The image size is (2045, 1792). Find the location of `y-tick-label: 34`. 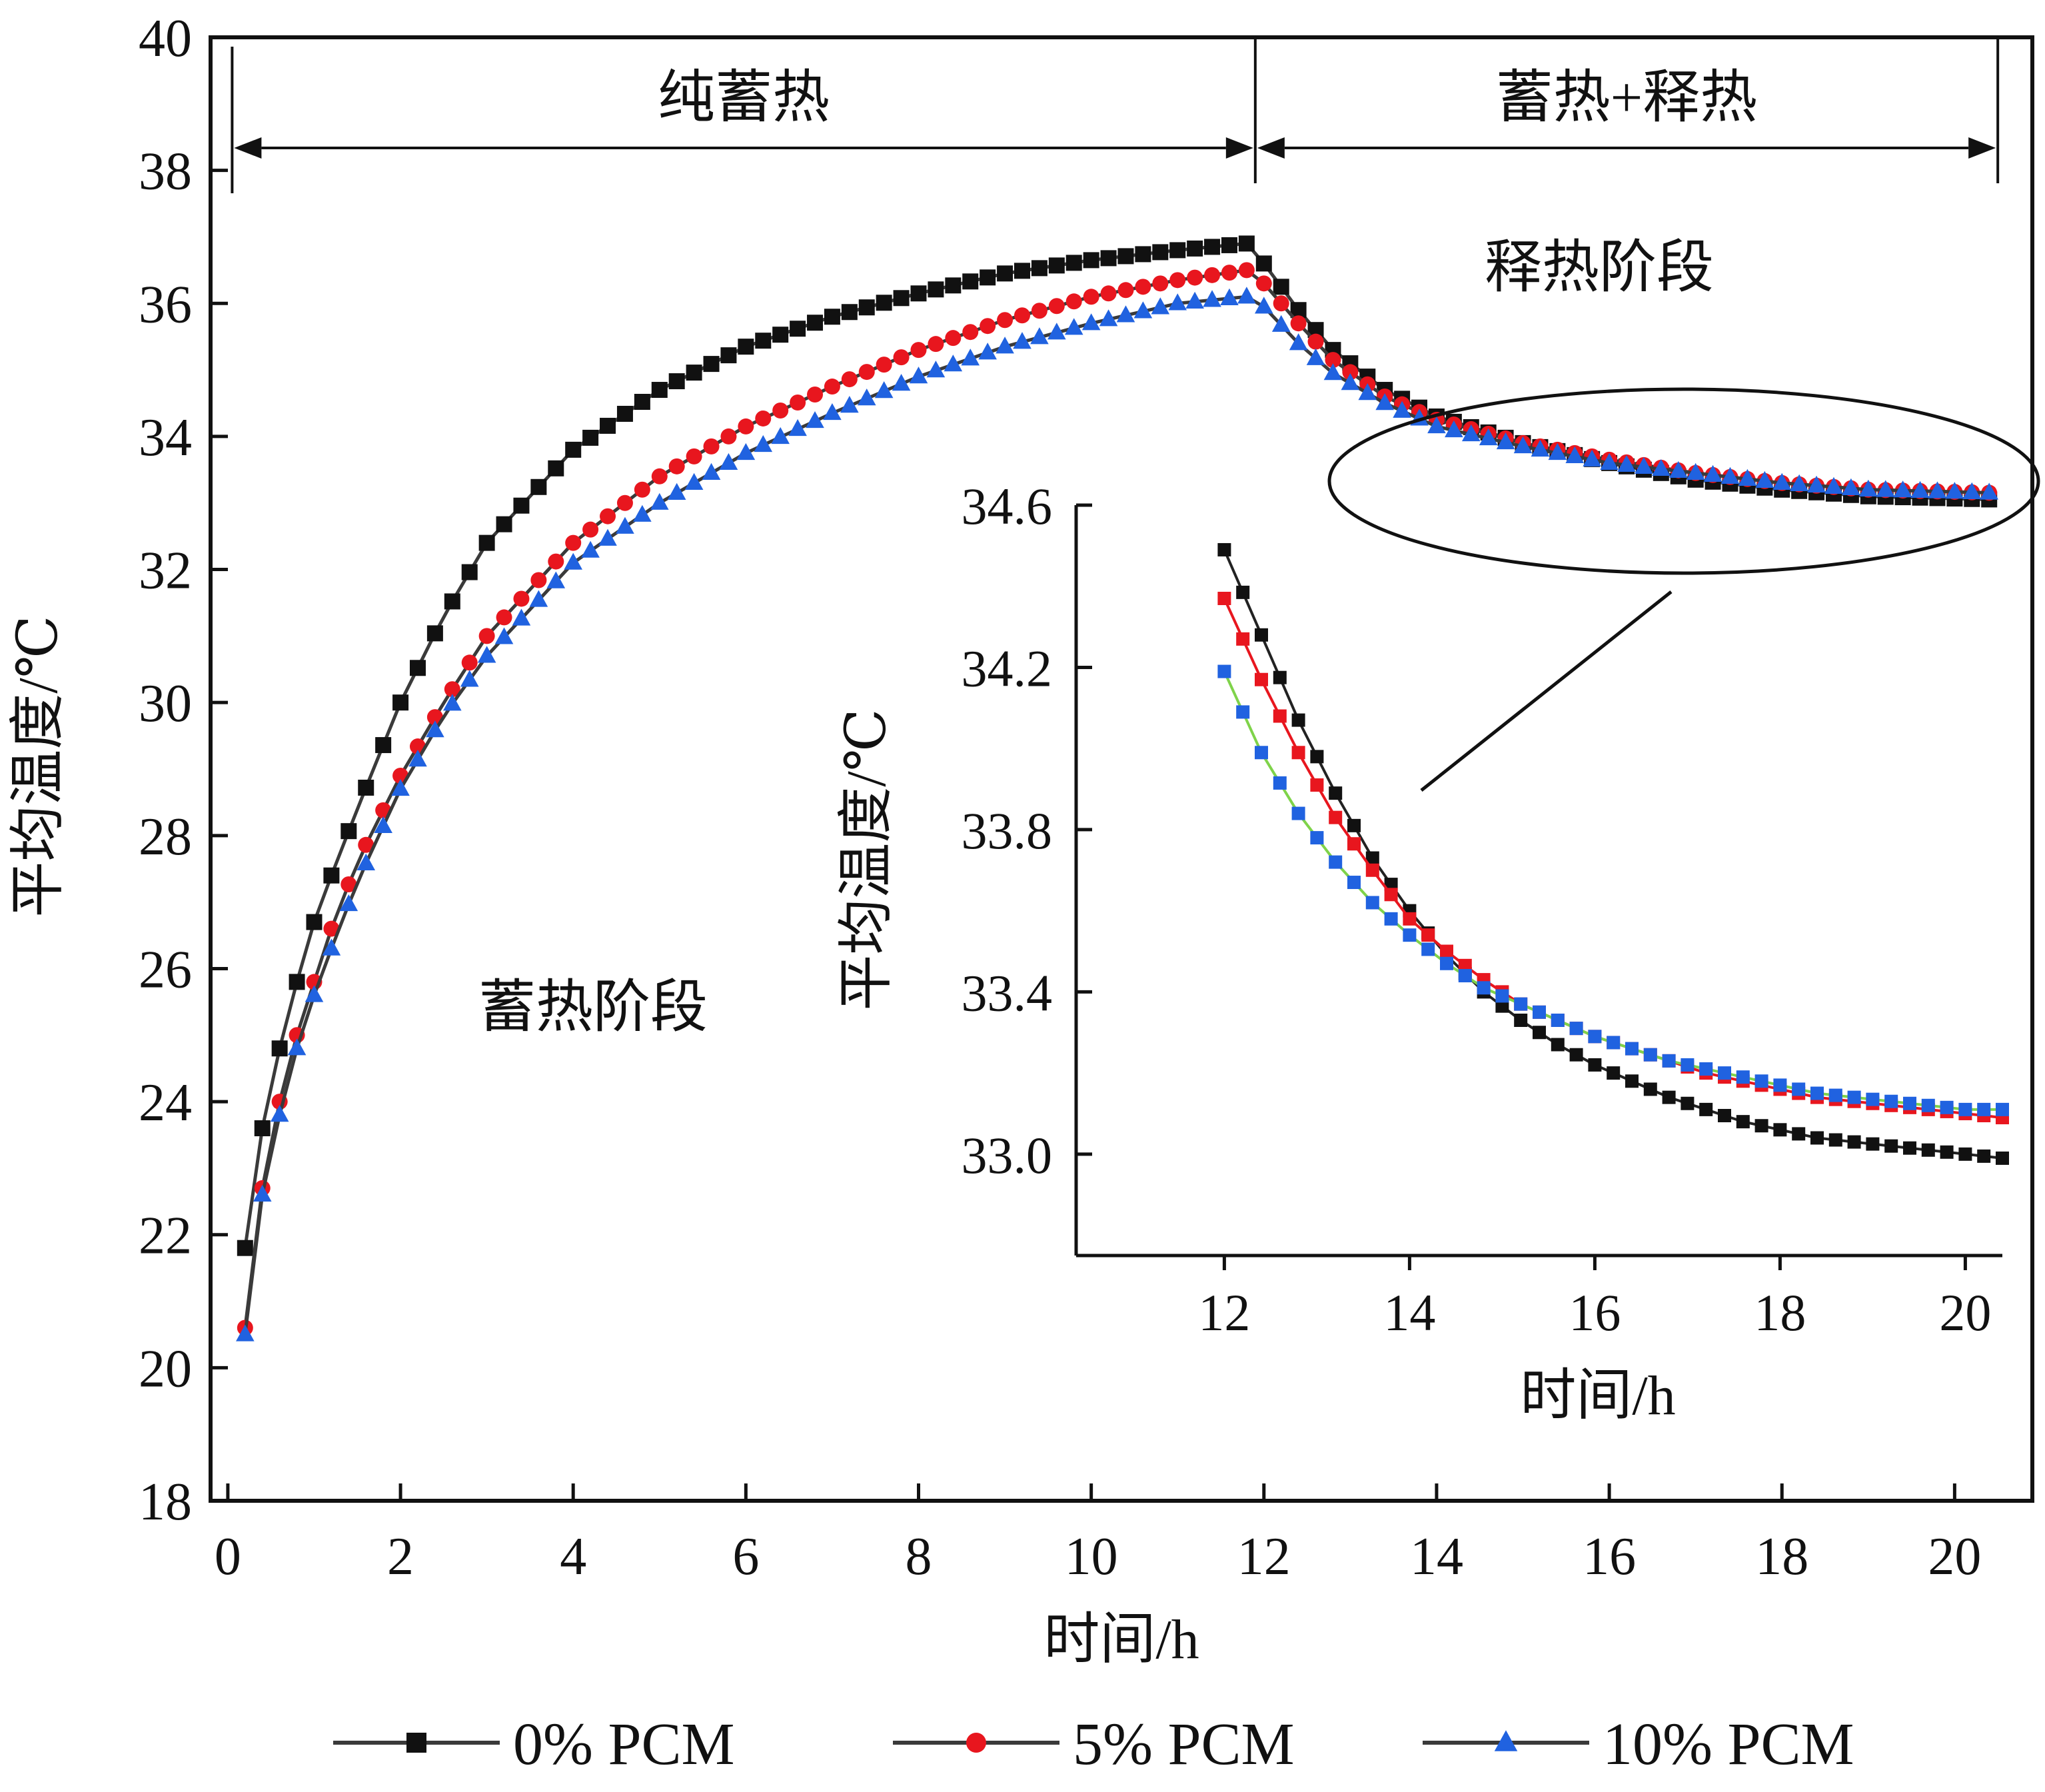

y-tick-label: 34 is located at coordinates (165, 438).